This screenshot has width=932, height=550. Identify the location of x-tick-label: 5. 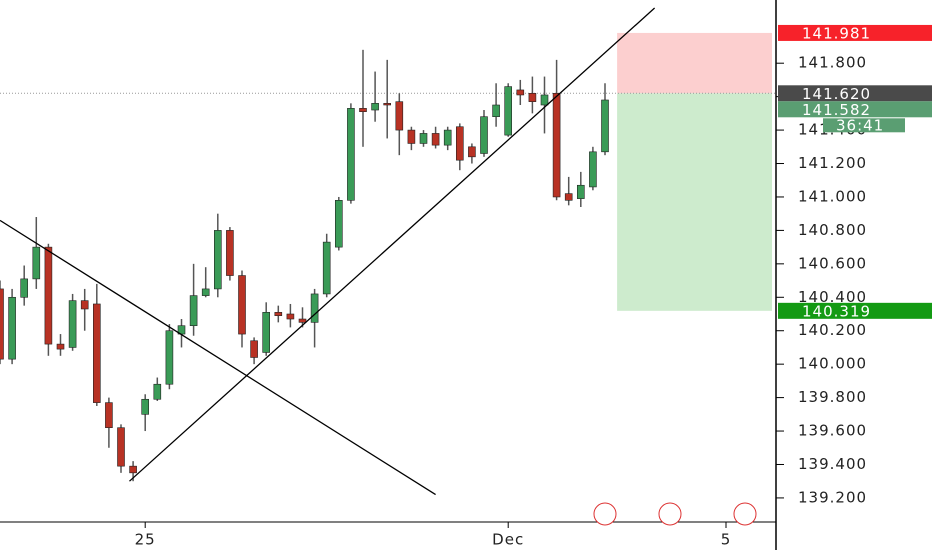
(726, 540).